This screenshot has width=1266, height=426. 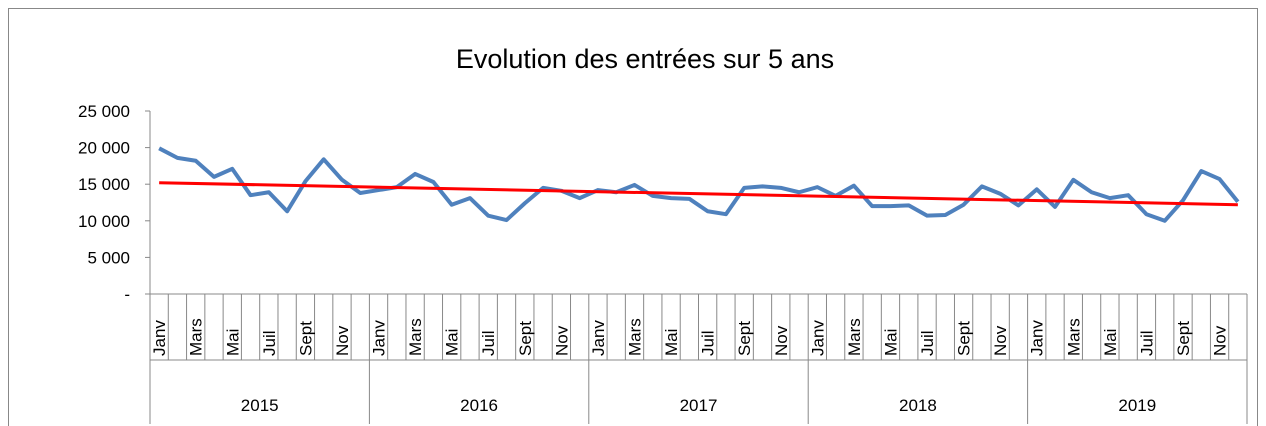 I want to click on group-label: 2016, so click(x=479, y=405).